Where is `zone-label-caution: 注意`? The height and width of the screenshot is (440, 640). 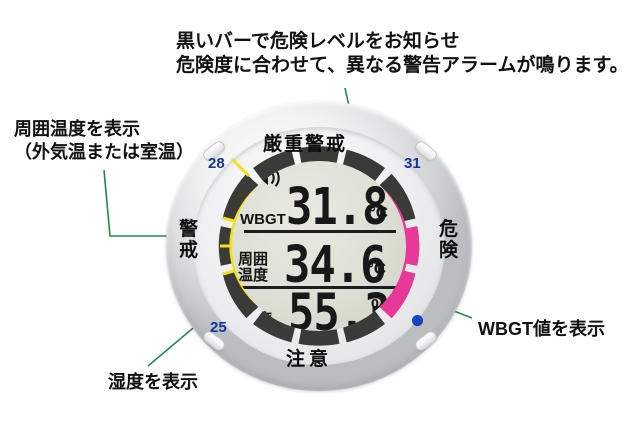 zone-label-caution: 注意 is located at coordinates (309, 359).